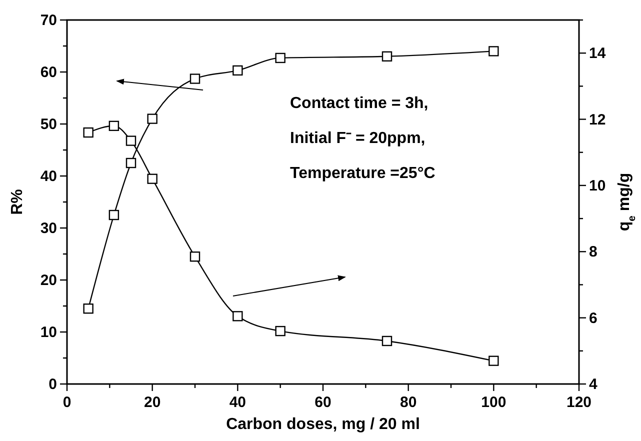  What do you see at coordinates (597, 53) in the screenshot?
I see `y2-tick-label: 14` at bounding box center [597, 53].